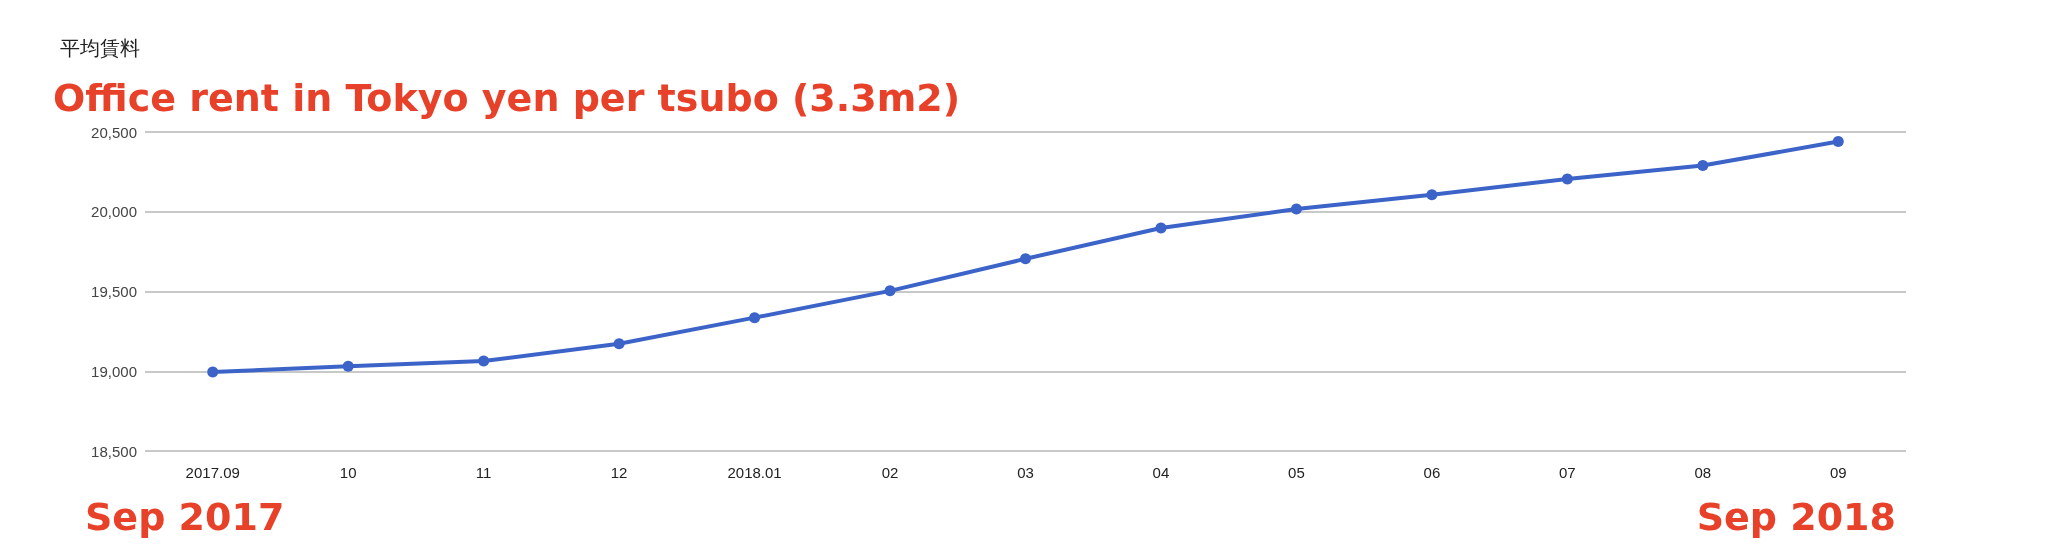 The width and height of the screenshot is (2066, 544). I want to click on x-tick-label: 03, so click(1025, 472).